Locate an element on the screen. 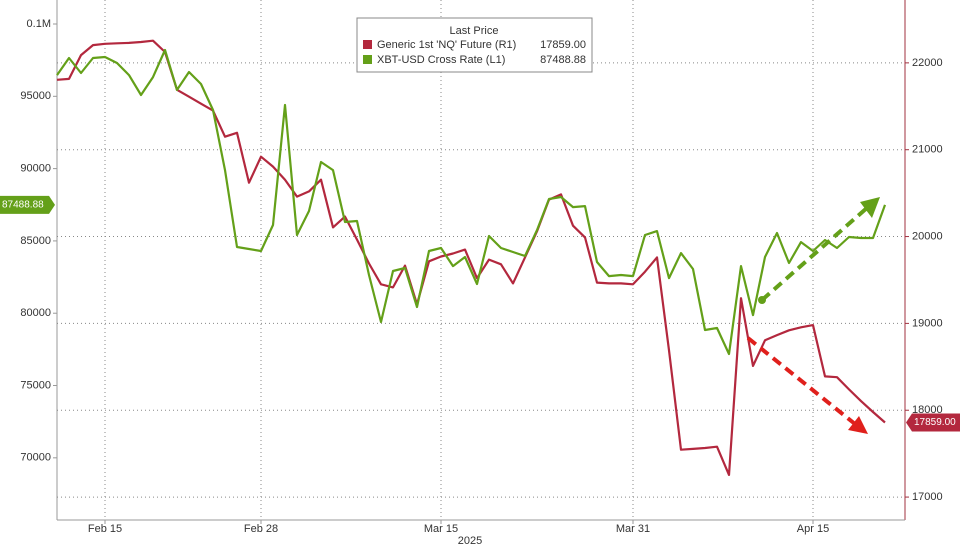 Image resolution: width=960 pixels, height=555 pixels. y-tick-label: 95000 is located at coordinates (35, 96).